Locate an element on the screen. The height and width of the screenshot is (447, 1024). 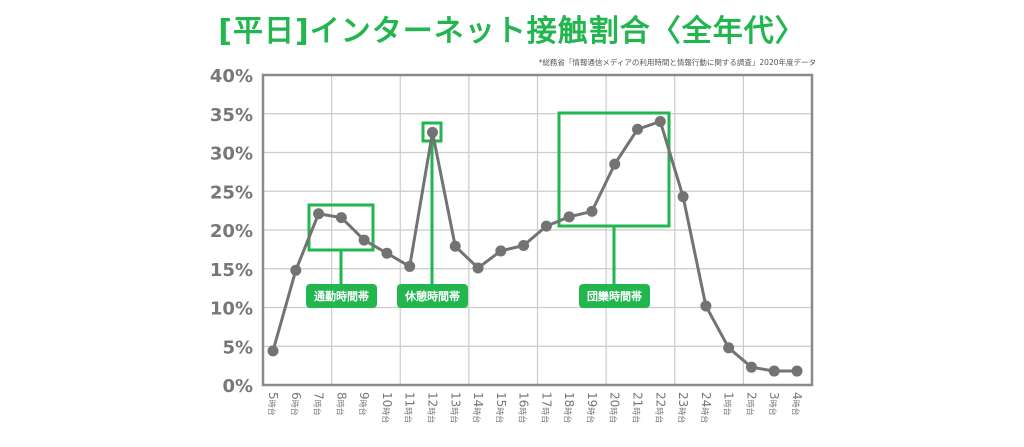
x-tick-label: 1時台 is located at coordinates (729, 404).